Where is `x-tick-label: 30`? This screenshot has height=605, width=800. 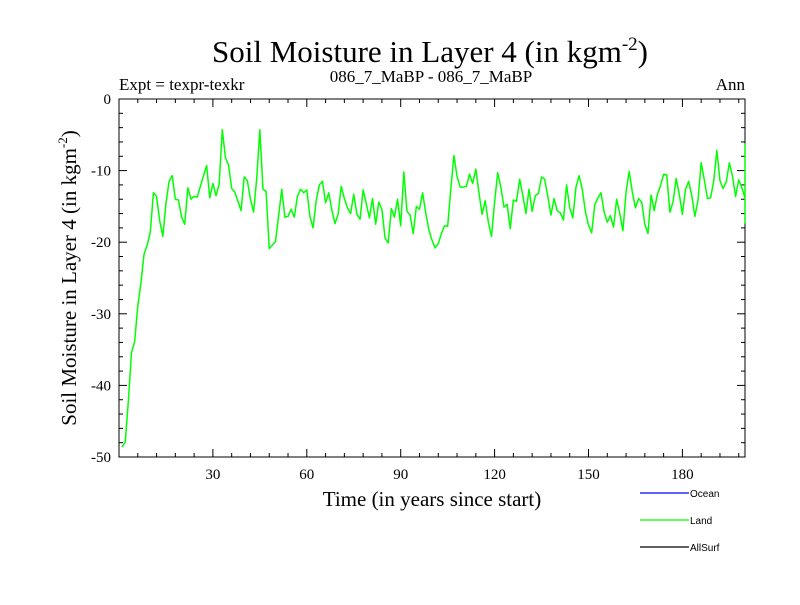
x-tick-label: 30 is located at coordinates (212, 475).